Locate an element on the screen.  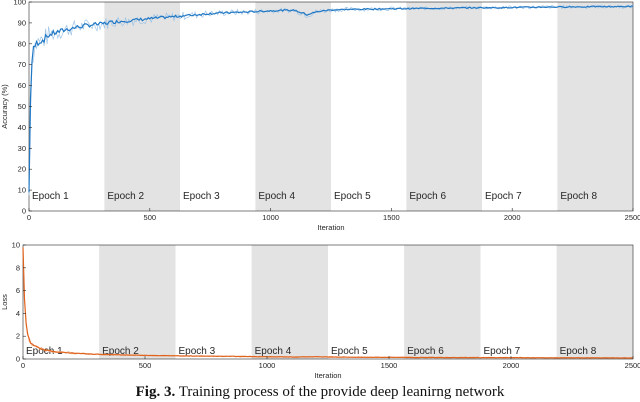
y-tick-label: 4 is located at coordinates (18, 313).